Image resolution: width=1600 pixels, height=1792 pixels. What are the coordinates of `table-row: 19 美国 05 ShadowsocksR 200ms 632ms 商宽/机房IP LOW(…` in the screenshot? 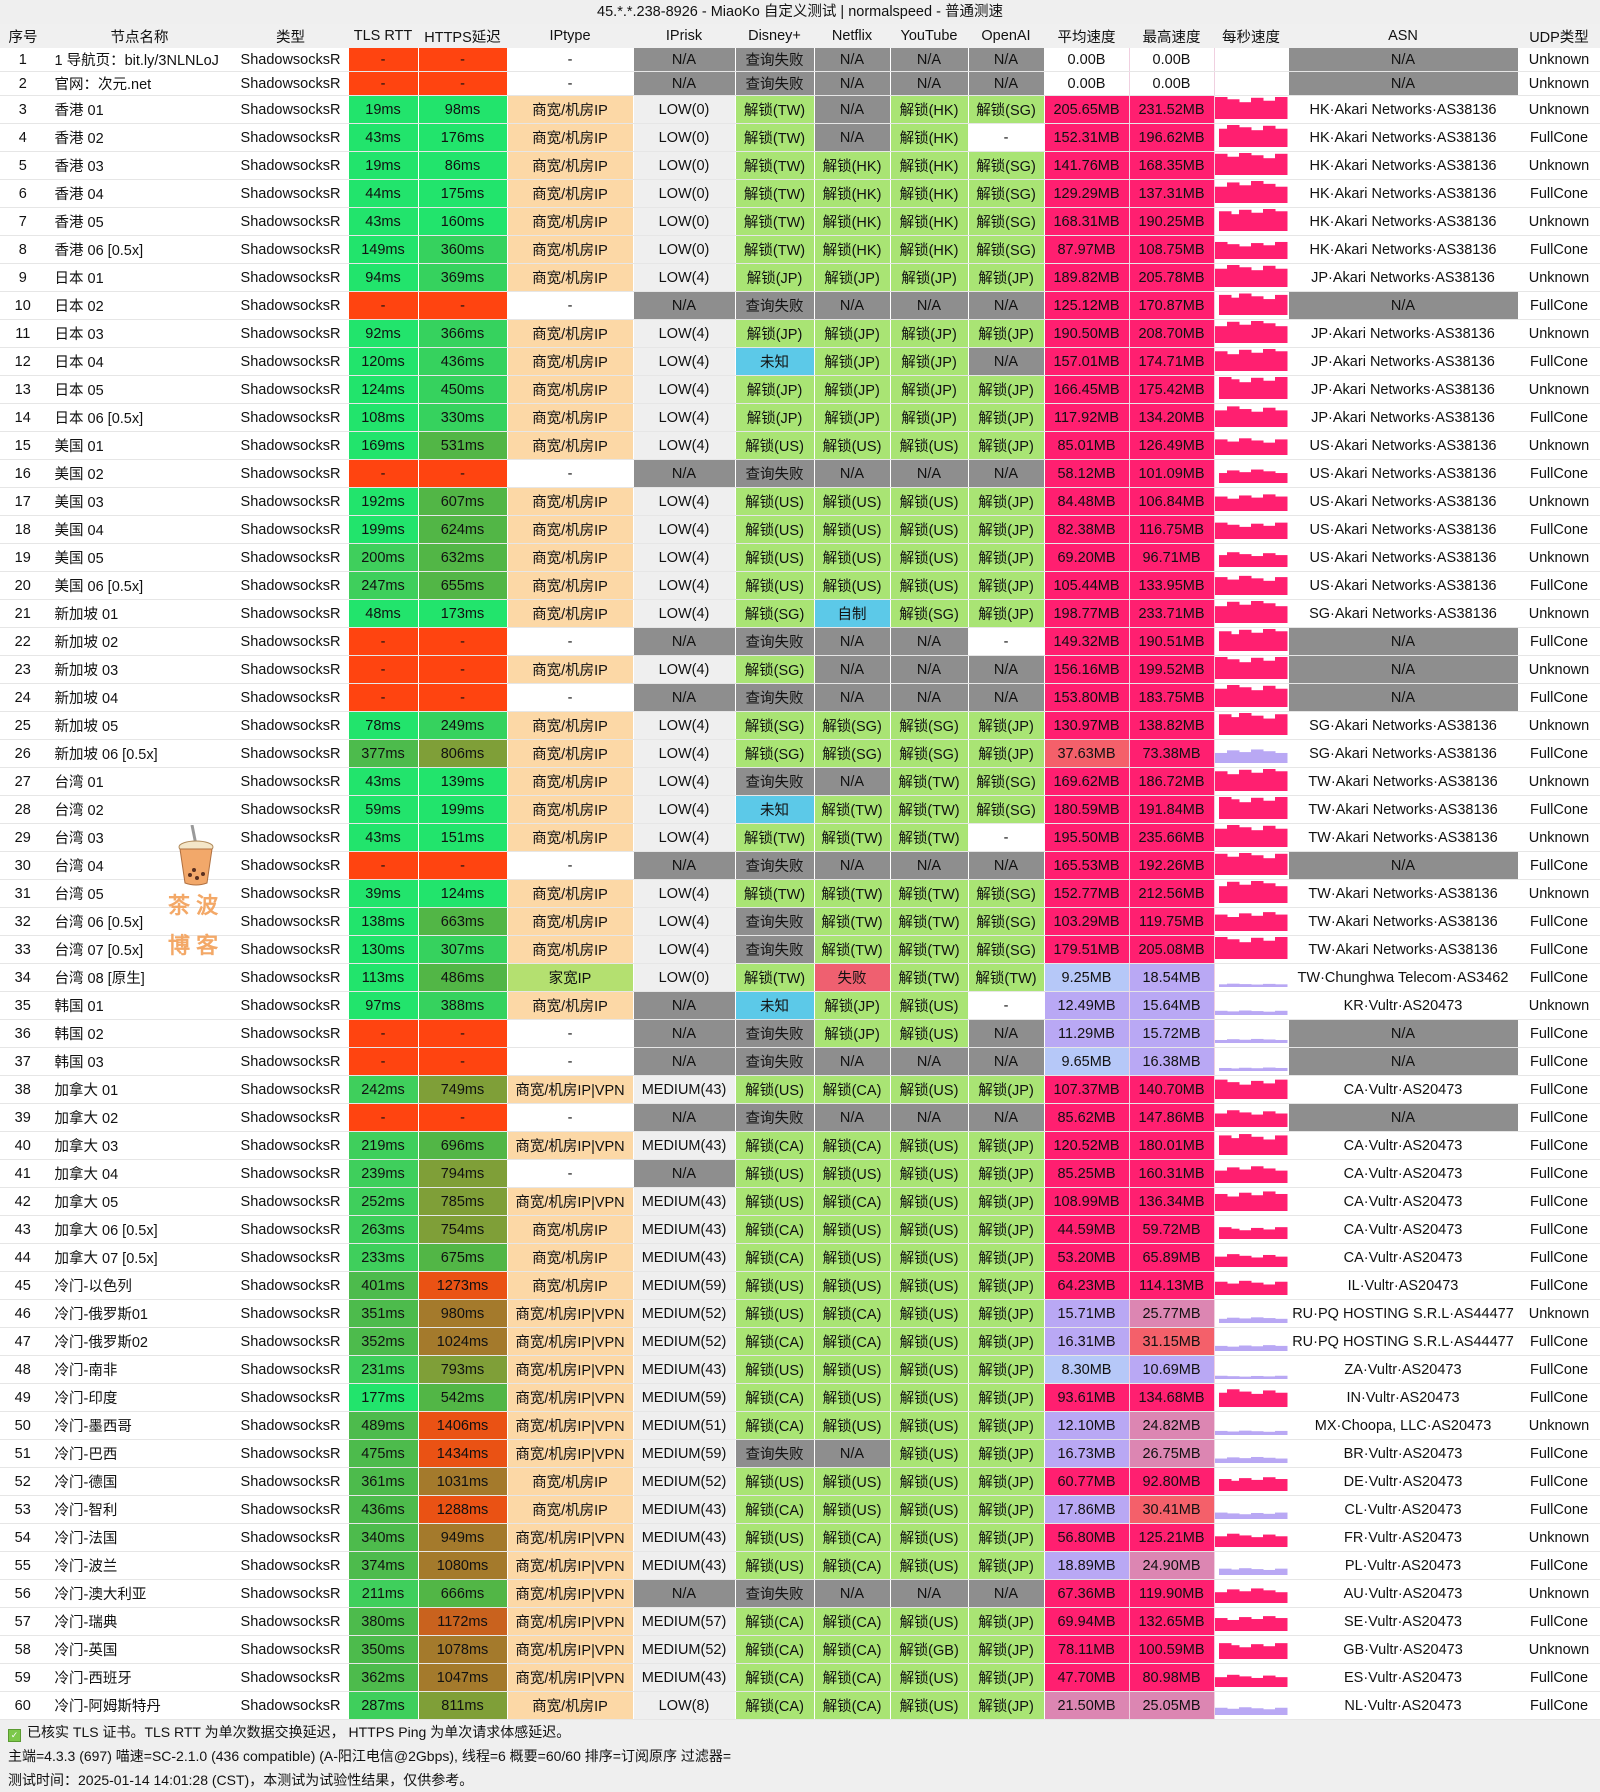 It's located at (800, 557).